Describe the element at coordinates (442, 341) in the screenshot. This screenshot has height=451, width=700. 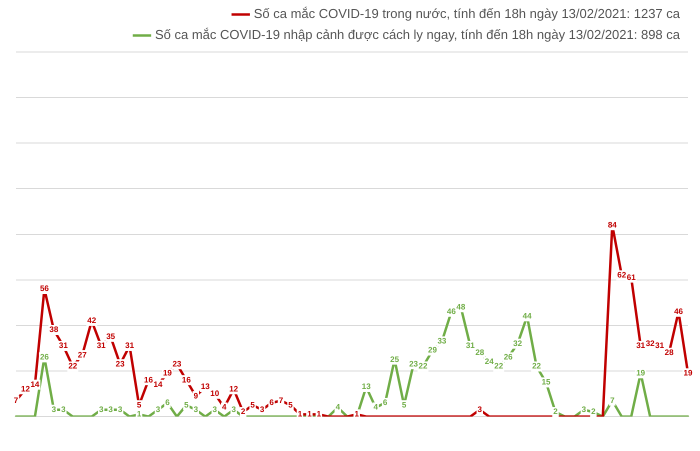
I see `data-label: 33` at that location.